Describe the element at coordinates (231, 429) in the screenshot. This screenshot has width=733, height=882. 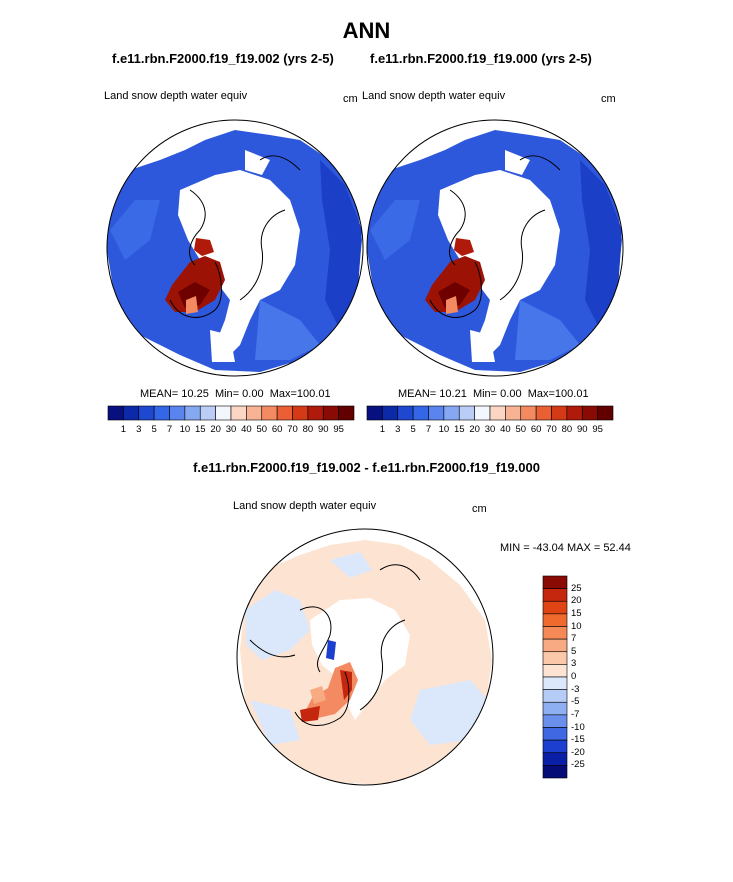
I see `colorbar-panel-1-tick-label: 30` at that location.